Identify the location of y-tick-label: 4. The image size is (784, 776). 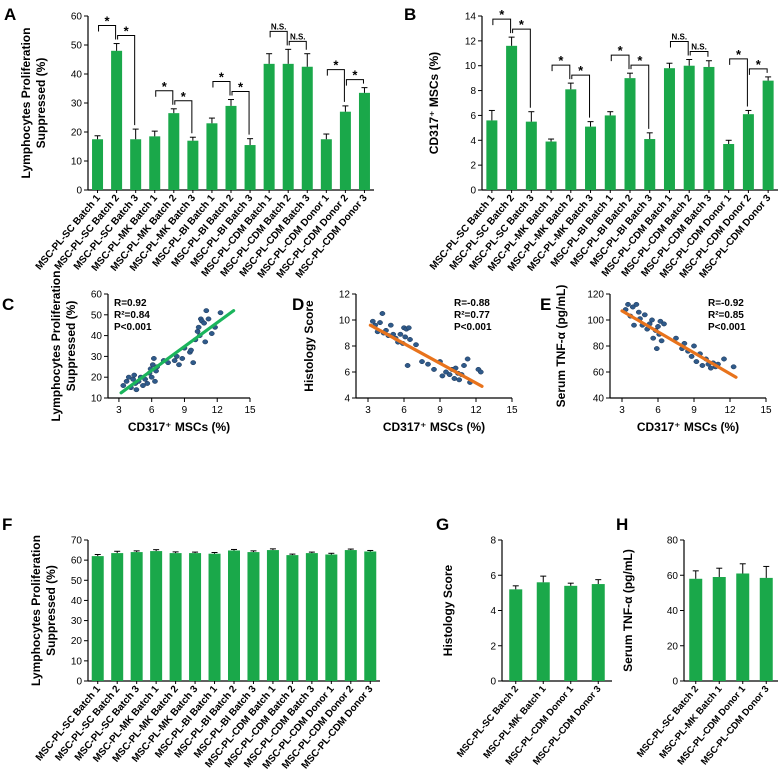
(347, 399).